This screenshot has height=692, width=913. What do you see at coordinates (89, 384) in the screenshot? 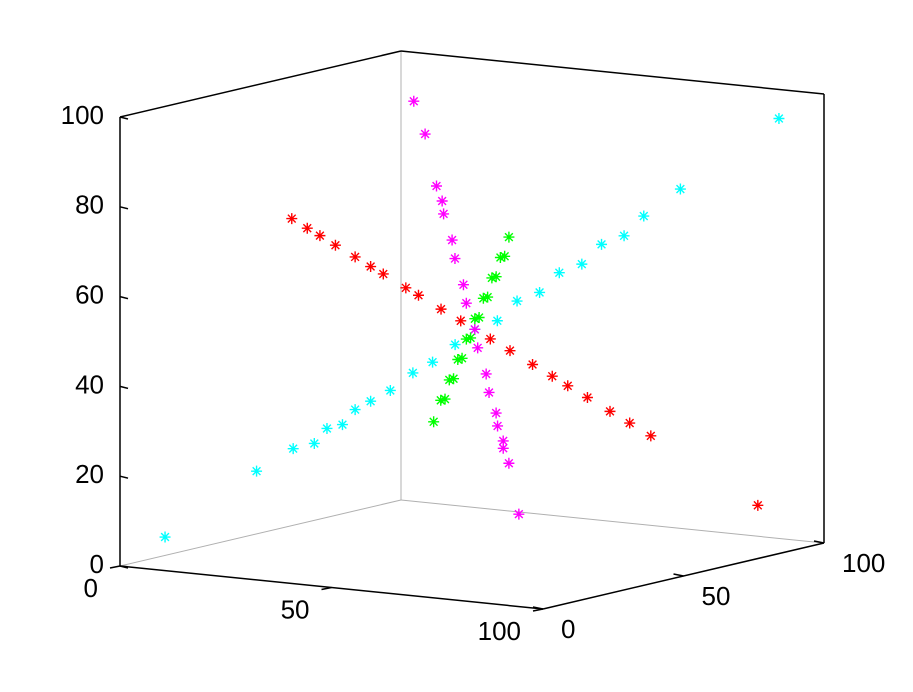
I see `z-tick-label: 40` at bounding box center [89, 384].